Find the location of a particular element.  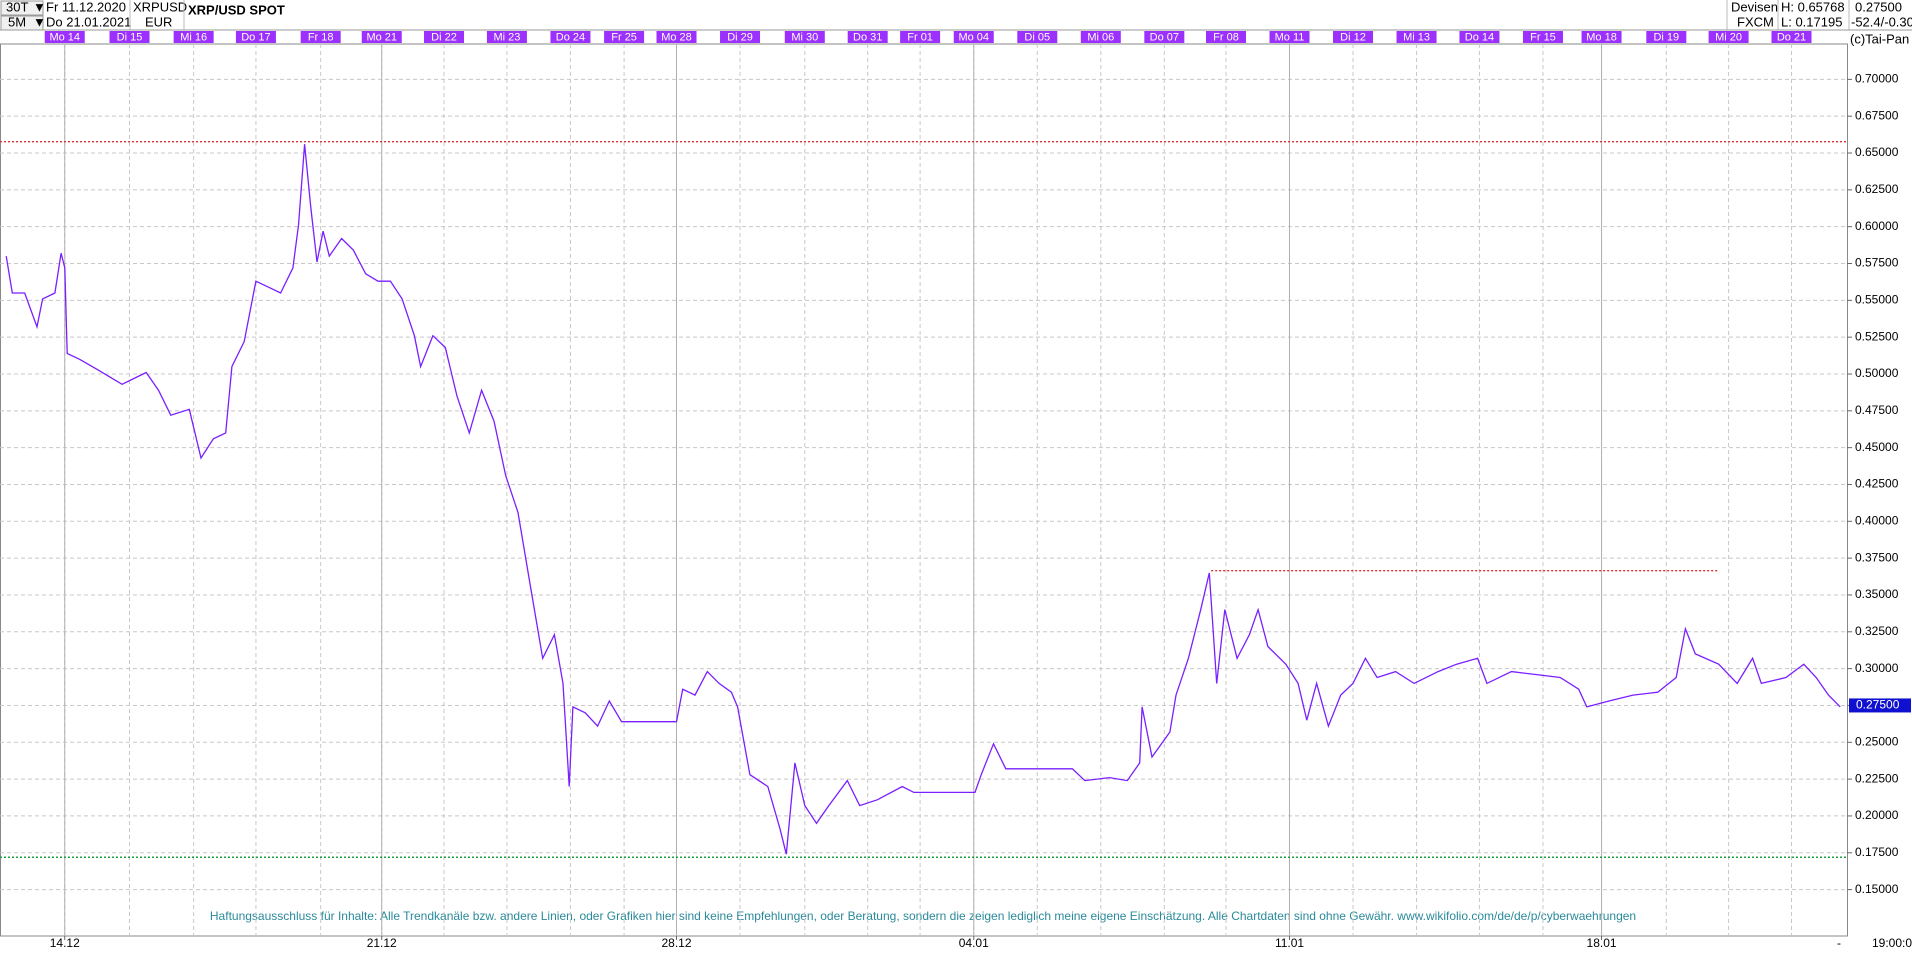

day-label: Fr 25 is located at coordinates (624, 37).